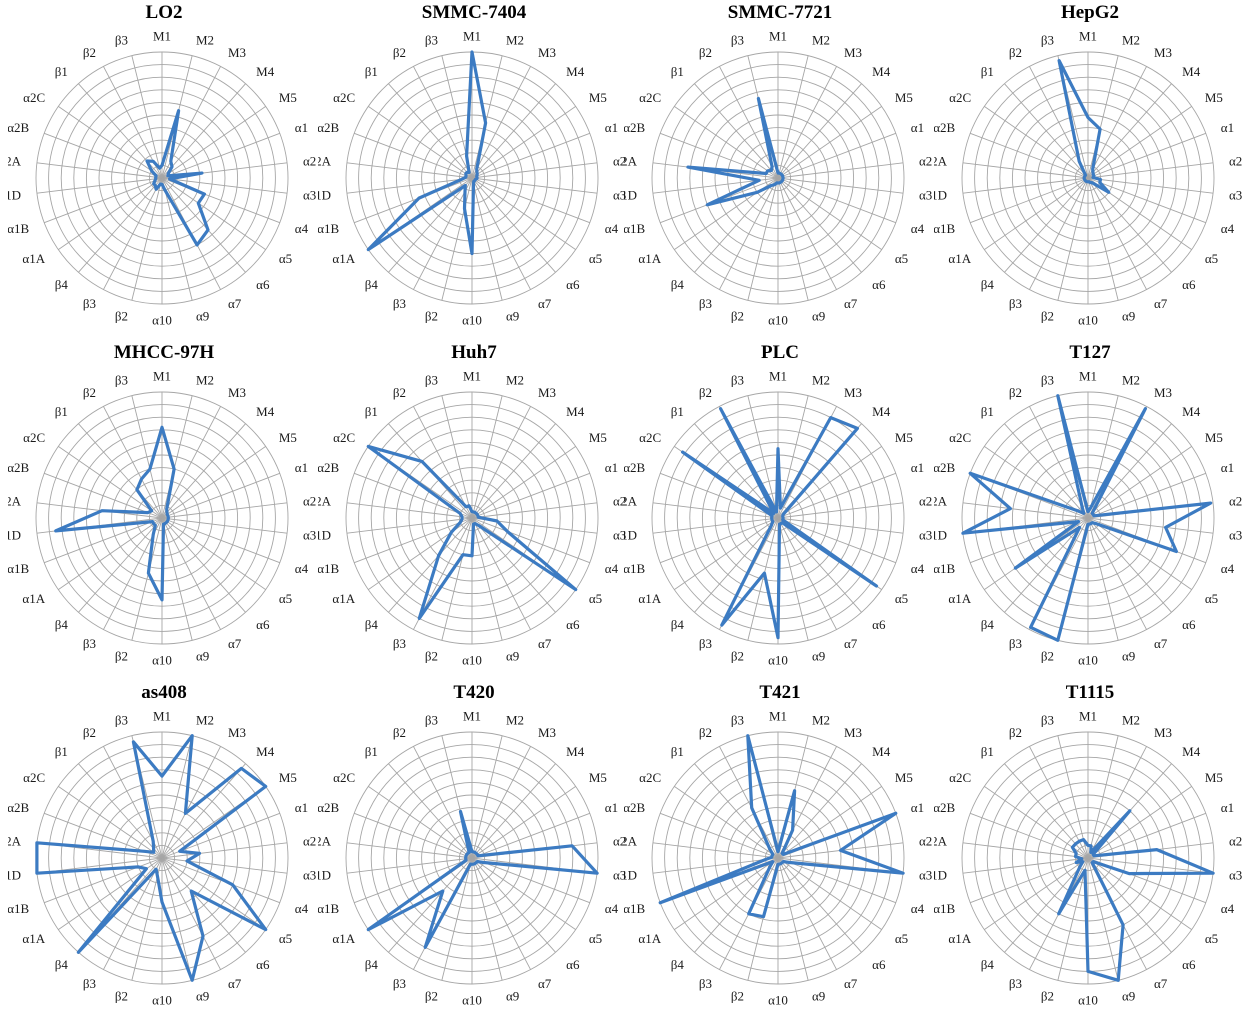 This screenshot has width=1251, height=1022. Describe the element at coordinates (821, 40) in the screenshot. I see `axis-label: M2` at that location.